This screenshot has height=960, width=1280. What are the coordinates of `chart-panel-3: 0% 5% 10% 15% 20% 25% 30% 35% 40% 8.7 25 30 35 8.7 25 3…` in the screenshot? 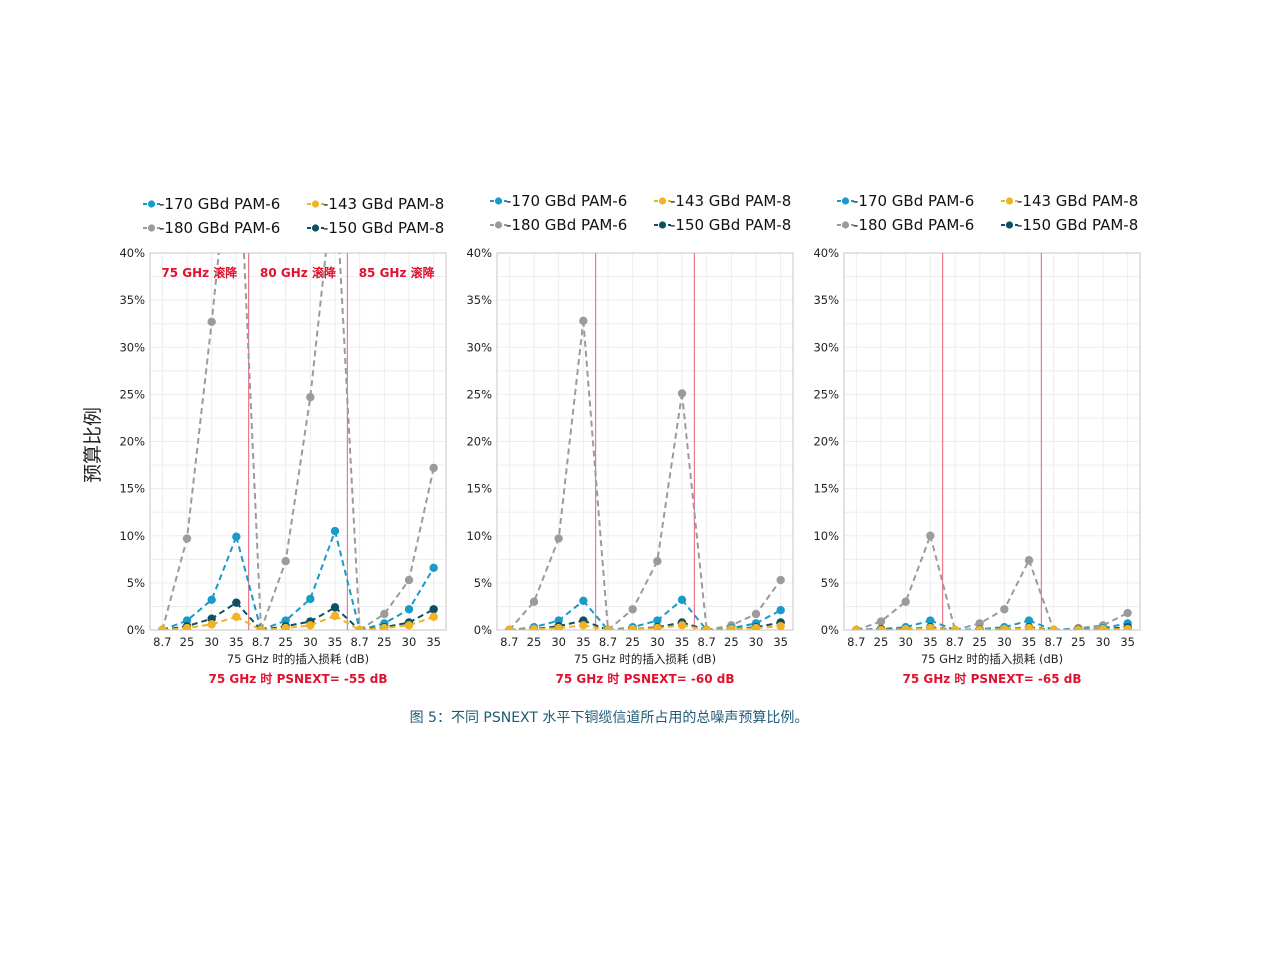 It's located at (977, 439).